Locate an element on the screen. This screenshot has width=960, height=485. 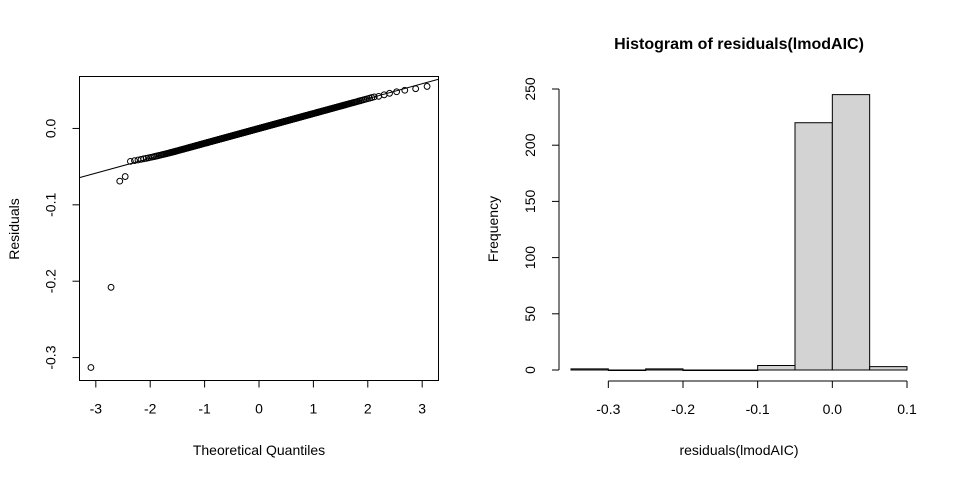
histogram-y-tick-label: 200 is located at coordinates (530, 145).